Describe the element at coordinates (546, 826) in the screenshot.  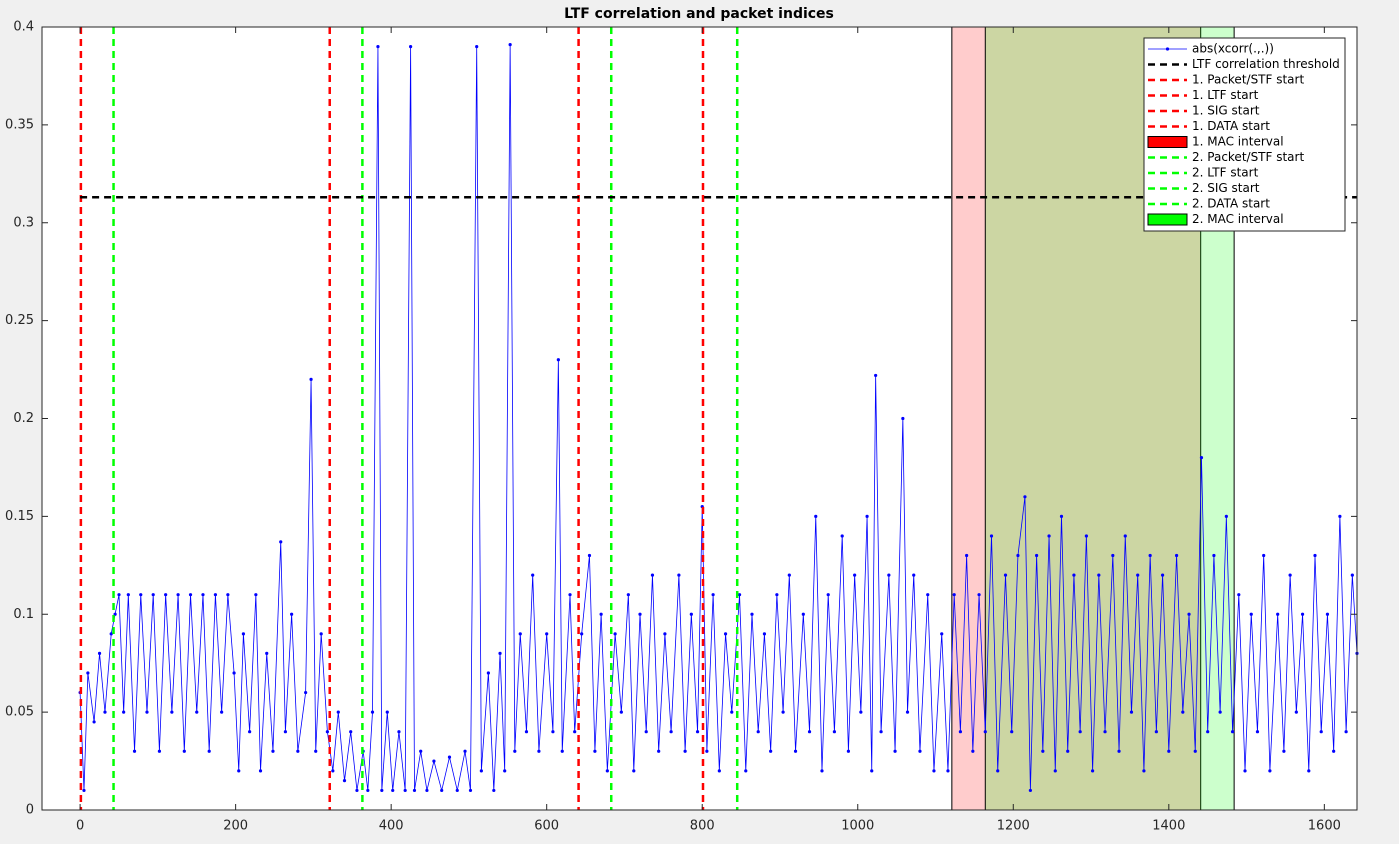
I see `x-tick-label: 600` at that location.